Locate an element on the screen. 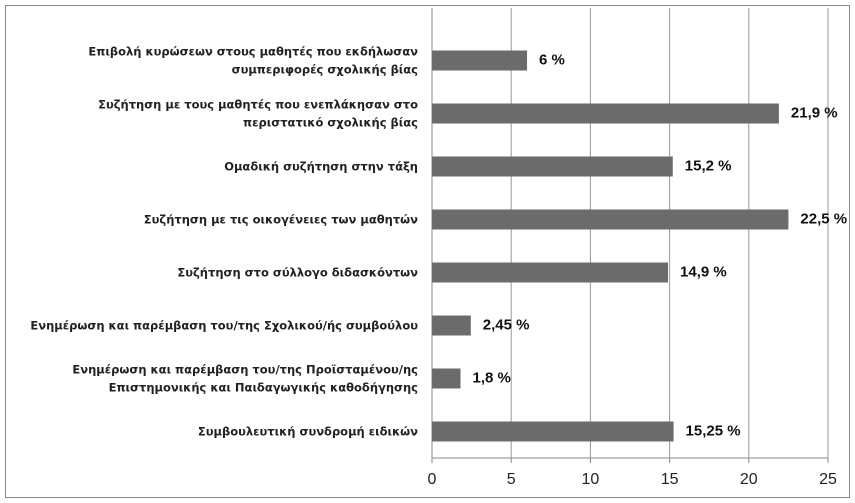 The height and width of the screenshot is (503, 855). value-label: 6 % is located at coordinates (552, 59).